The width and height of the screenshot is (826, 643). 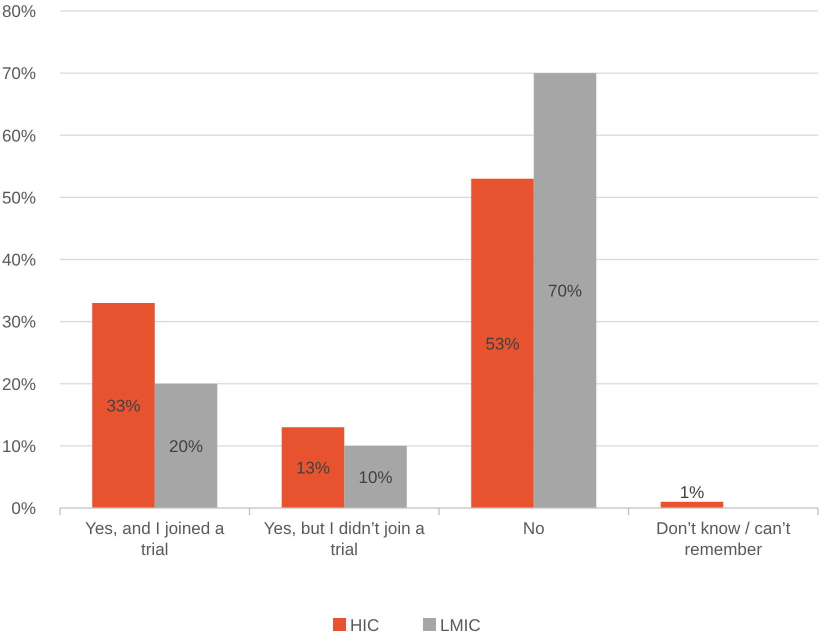 What do you see at coordinates (19, 446) in the screenshot?
I see `y-tick-label: 10%` at bounding box center [19, 446].